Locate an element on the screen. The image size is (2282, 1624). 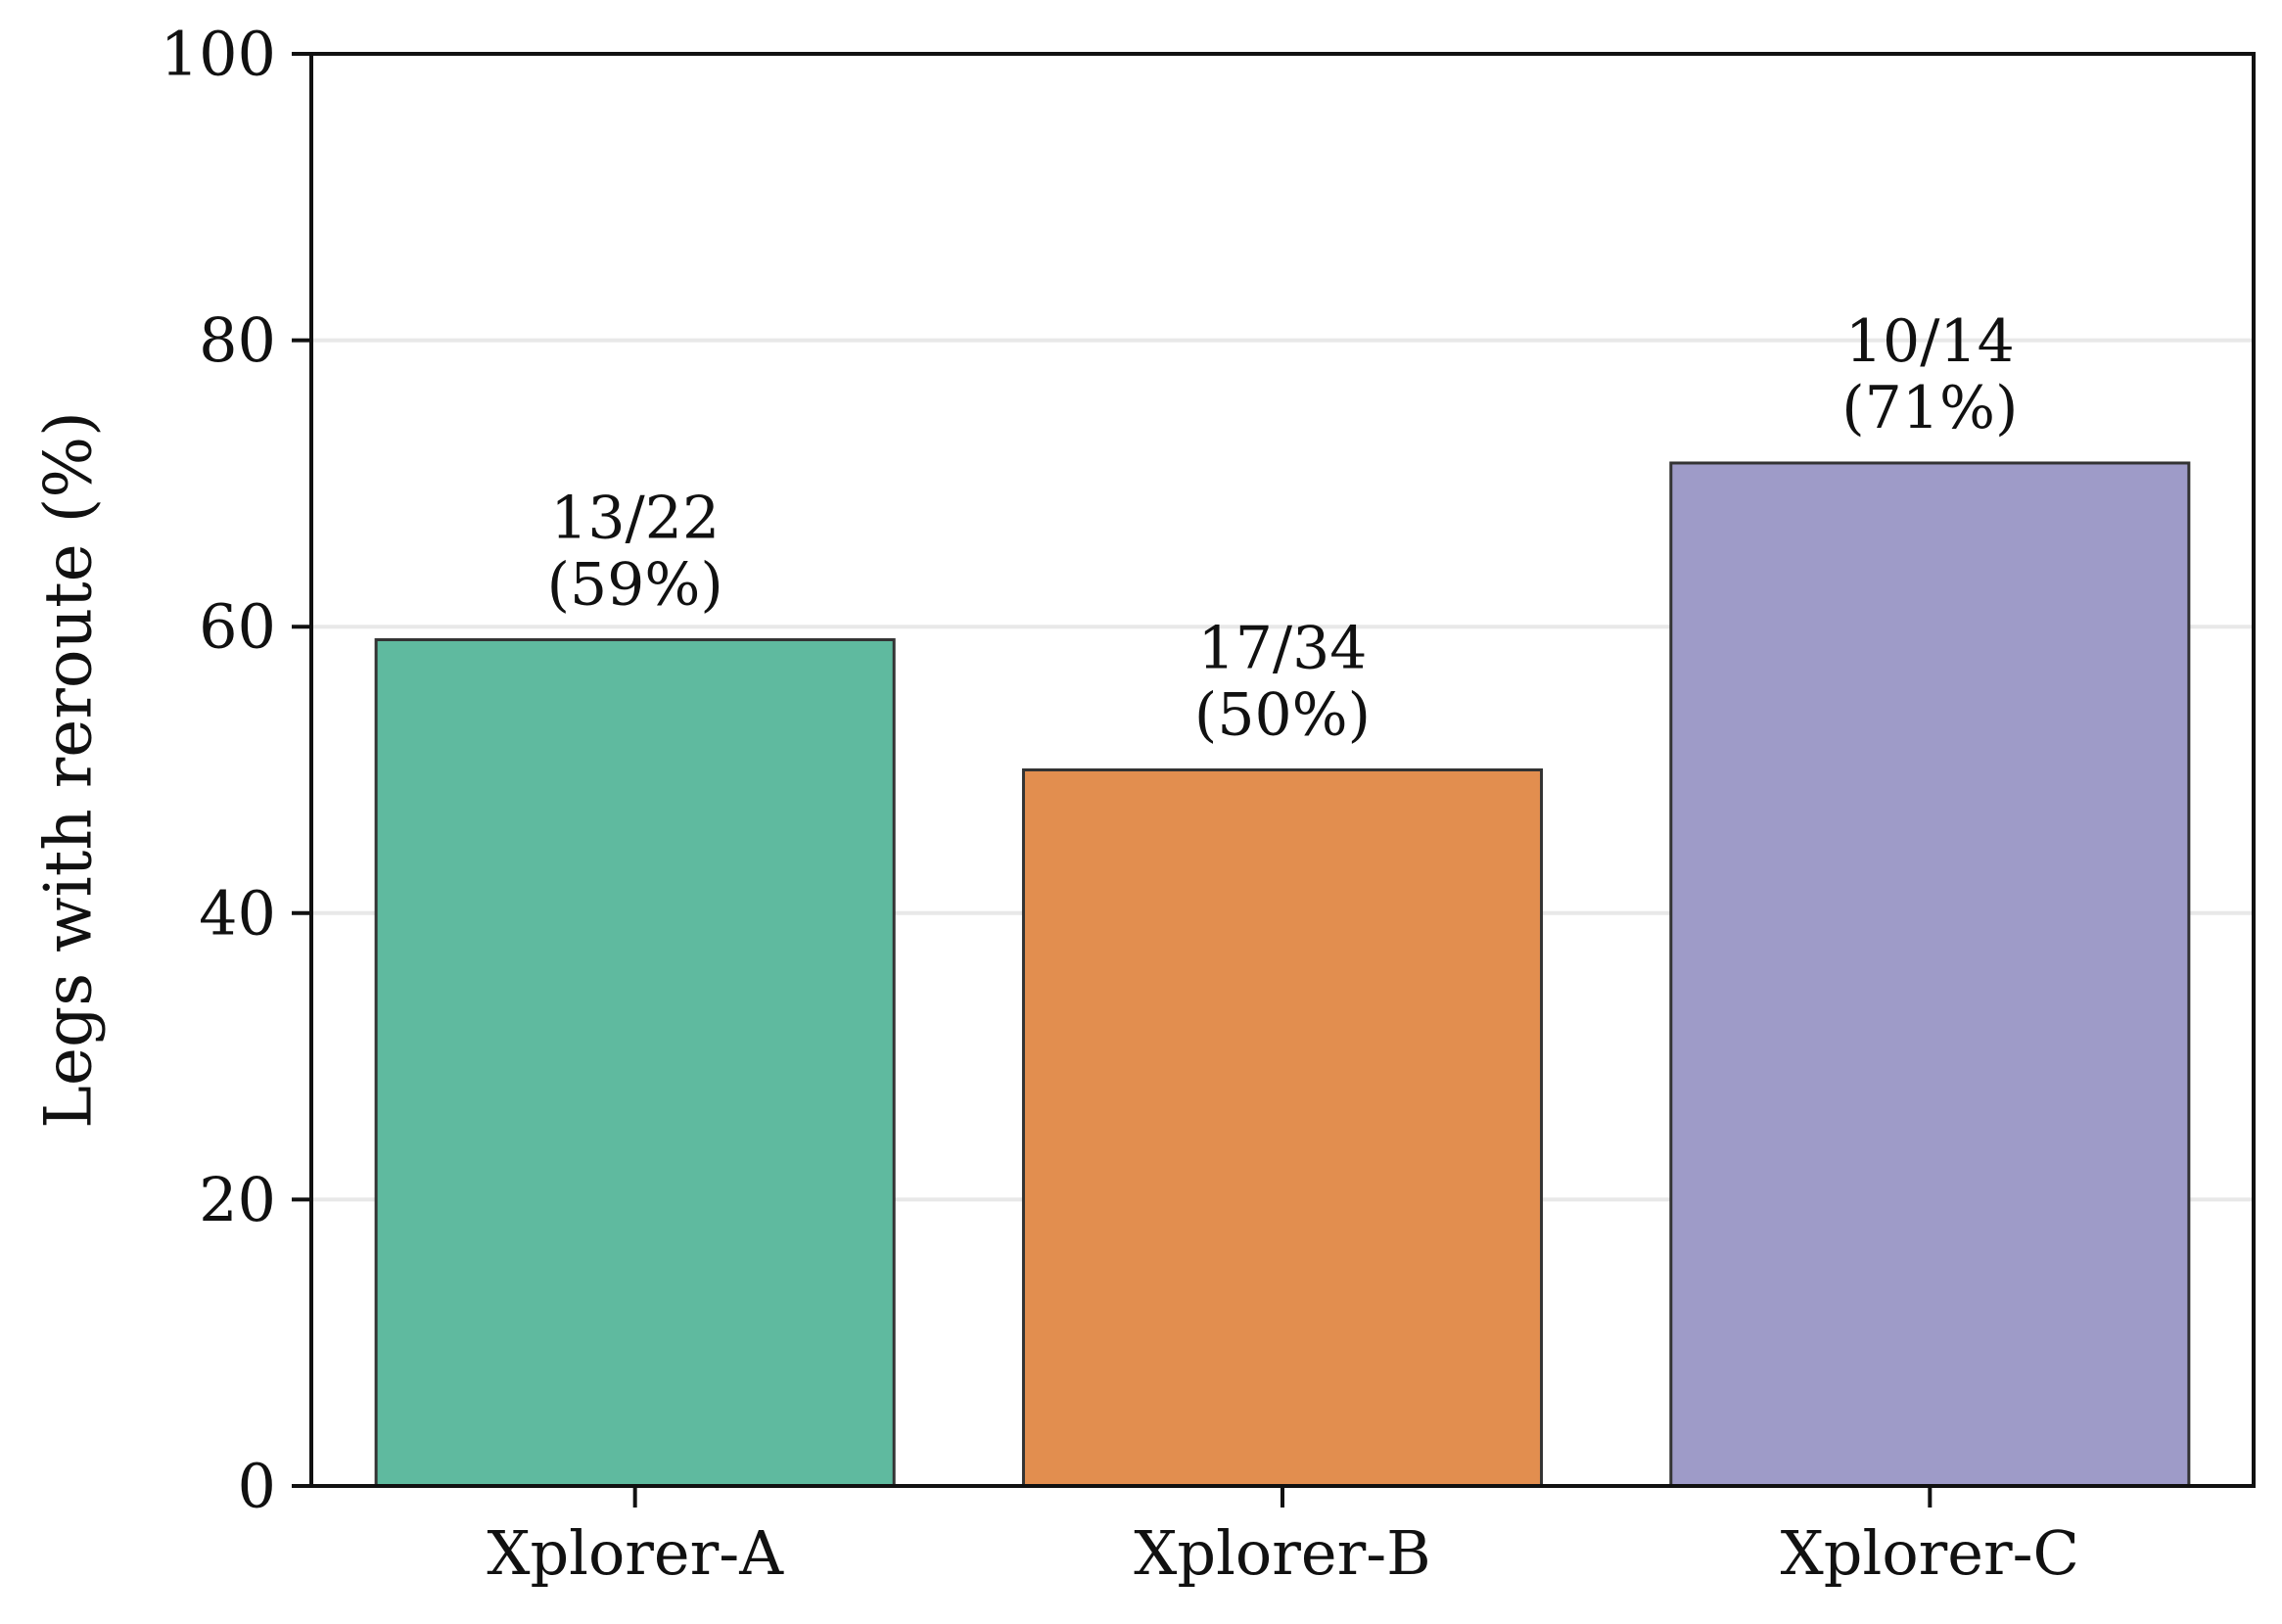
bar-label-line-1: (50%) is located at coordinates (1283, 715).